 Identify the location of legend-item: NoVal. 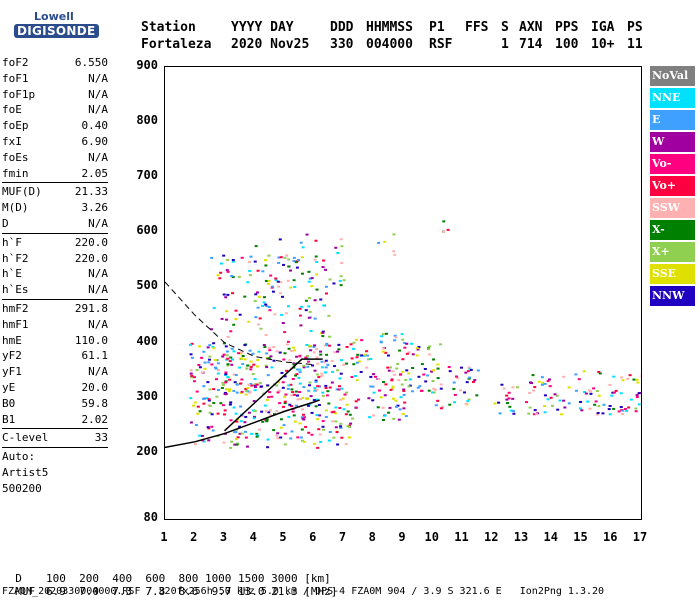
(672, 76).